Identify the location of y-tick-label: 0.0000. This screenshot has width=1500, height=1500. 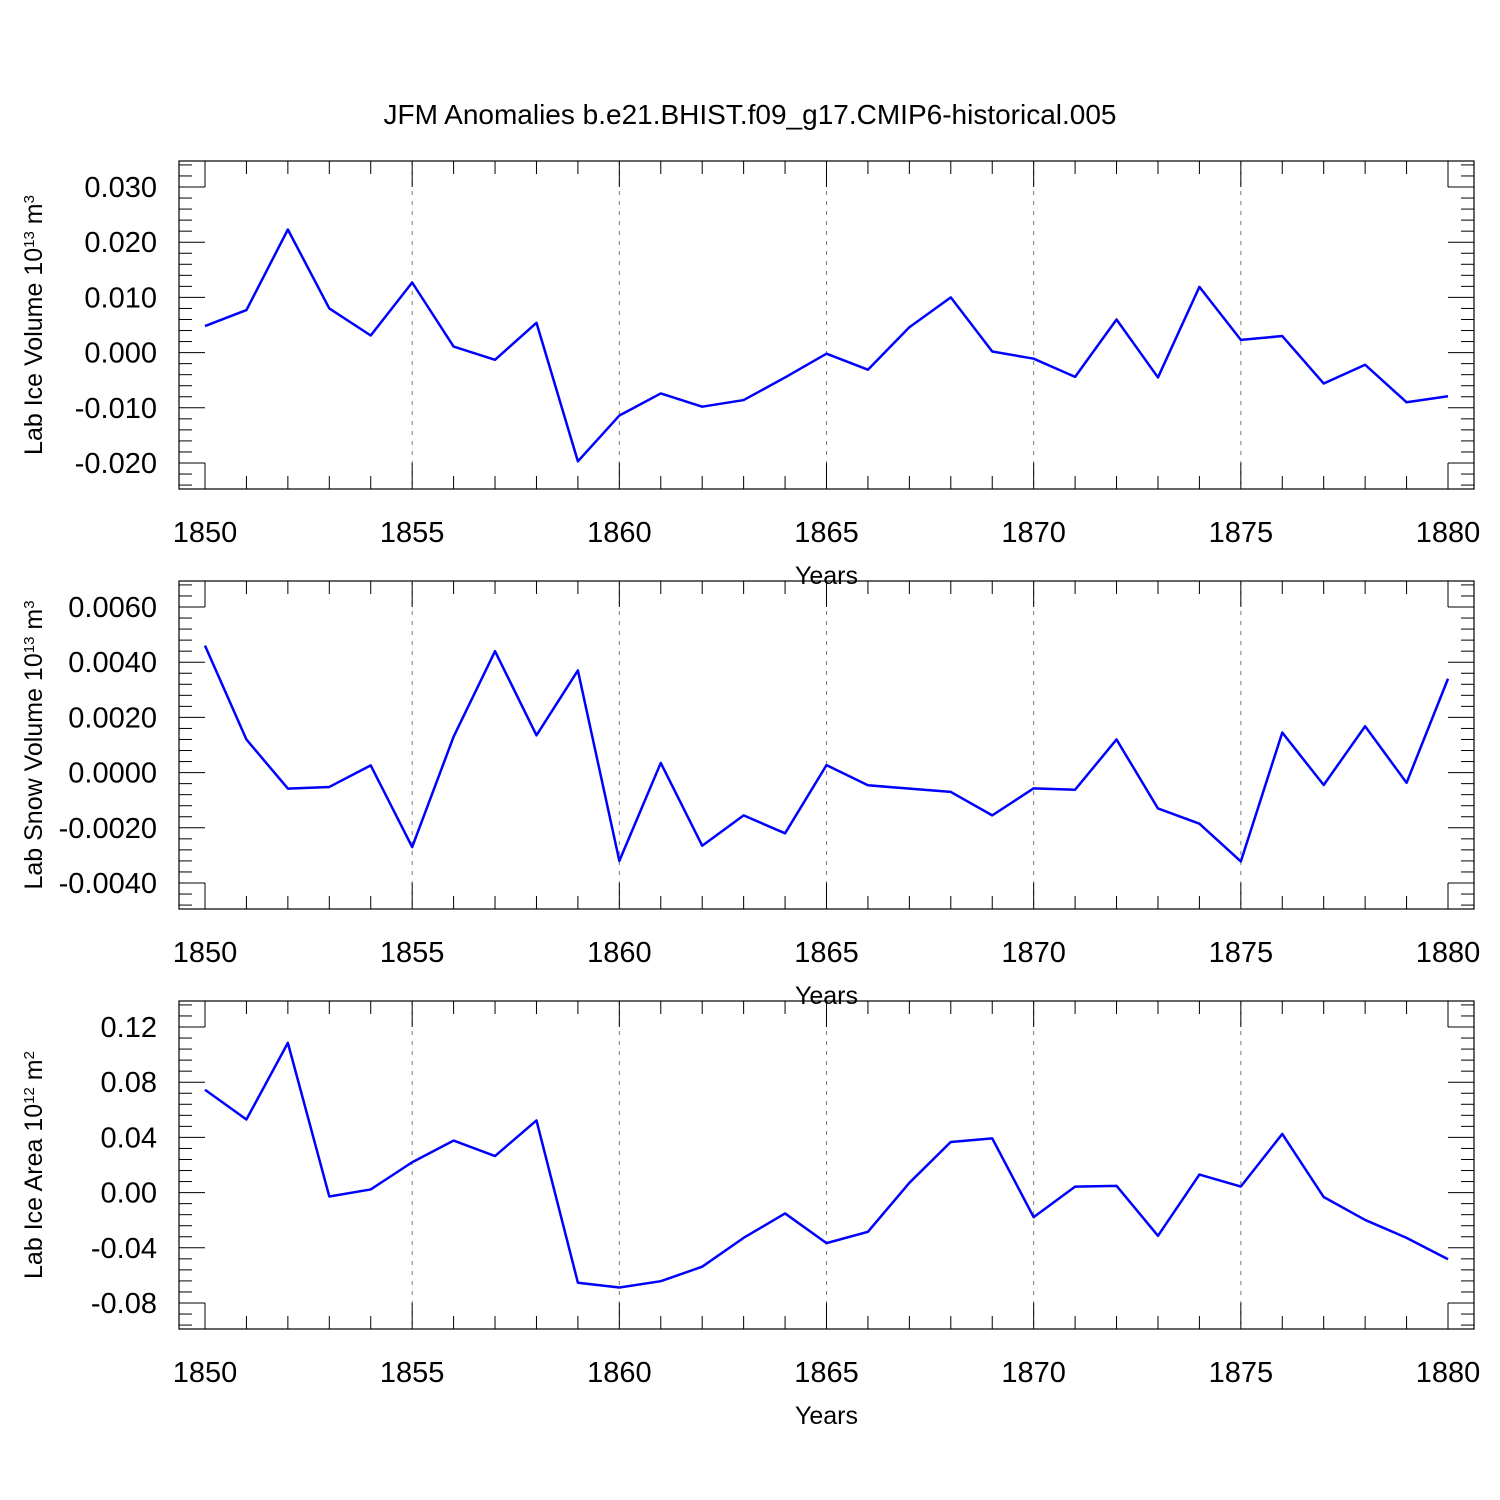
(112, 774).